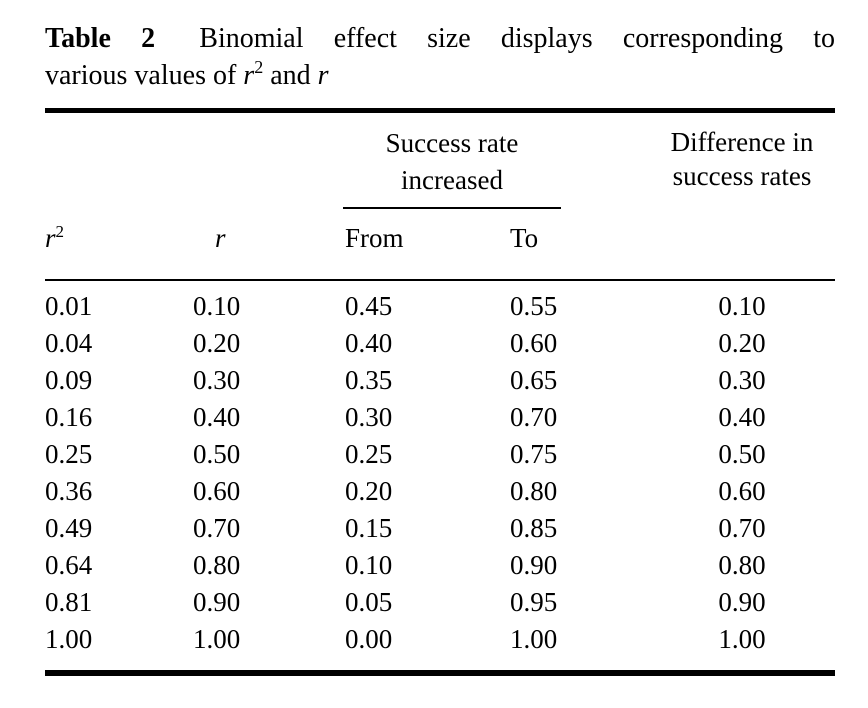  Describe the element at coordinates (742, 176) in the screenshot. I see `difference-header-line-2: success rates` at that location.